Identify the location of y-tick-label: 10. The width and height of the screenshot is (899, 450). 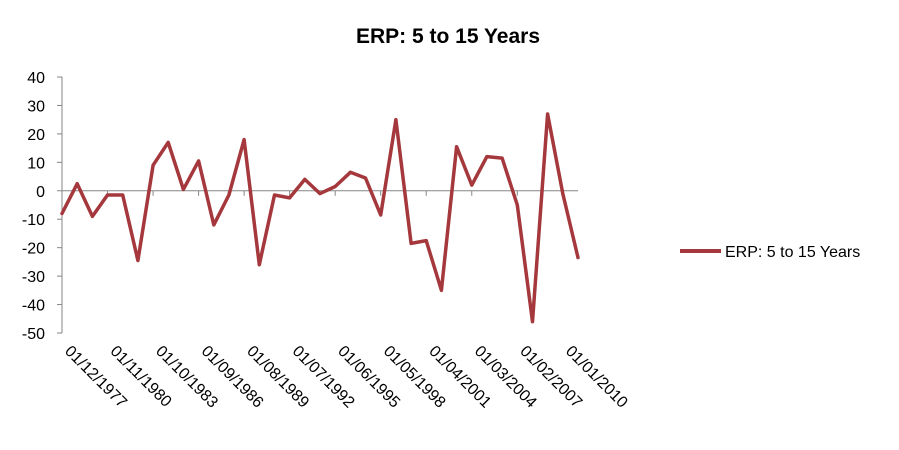
(36, 163).